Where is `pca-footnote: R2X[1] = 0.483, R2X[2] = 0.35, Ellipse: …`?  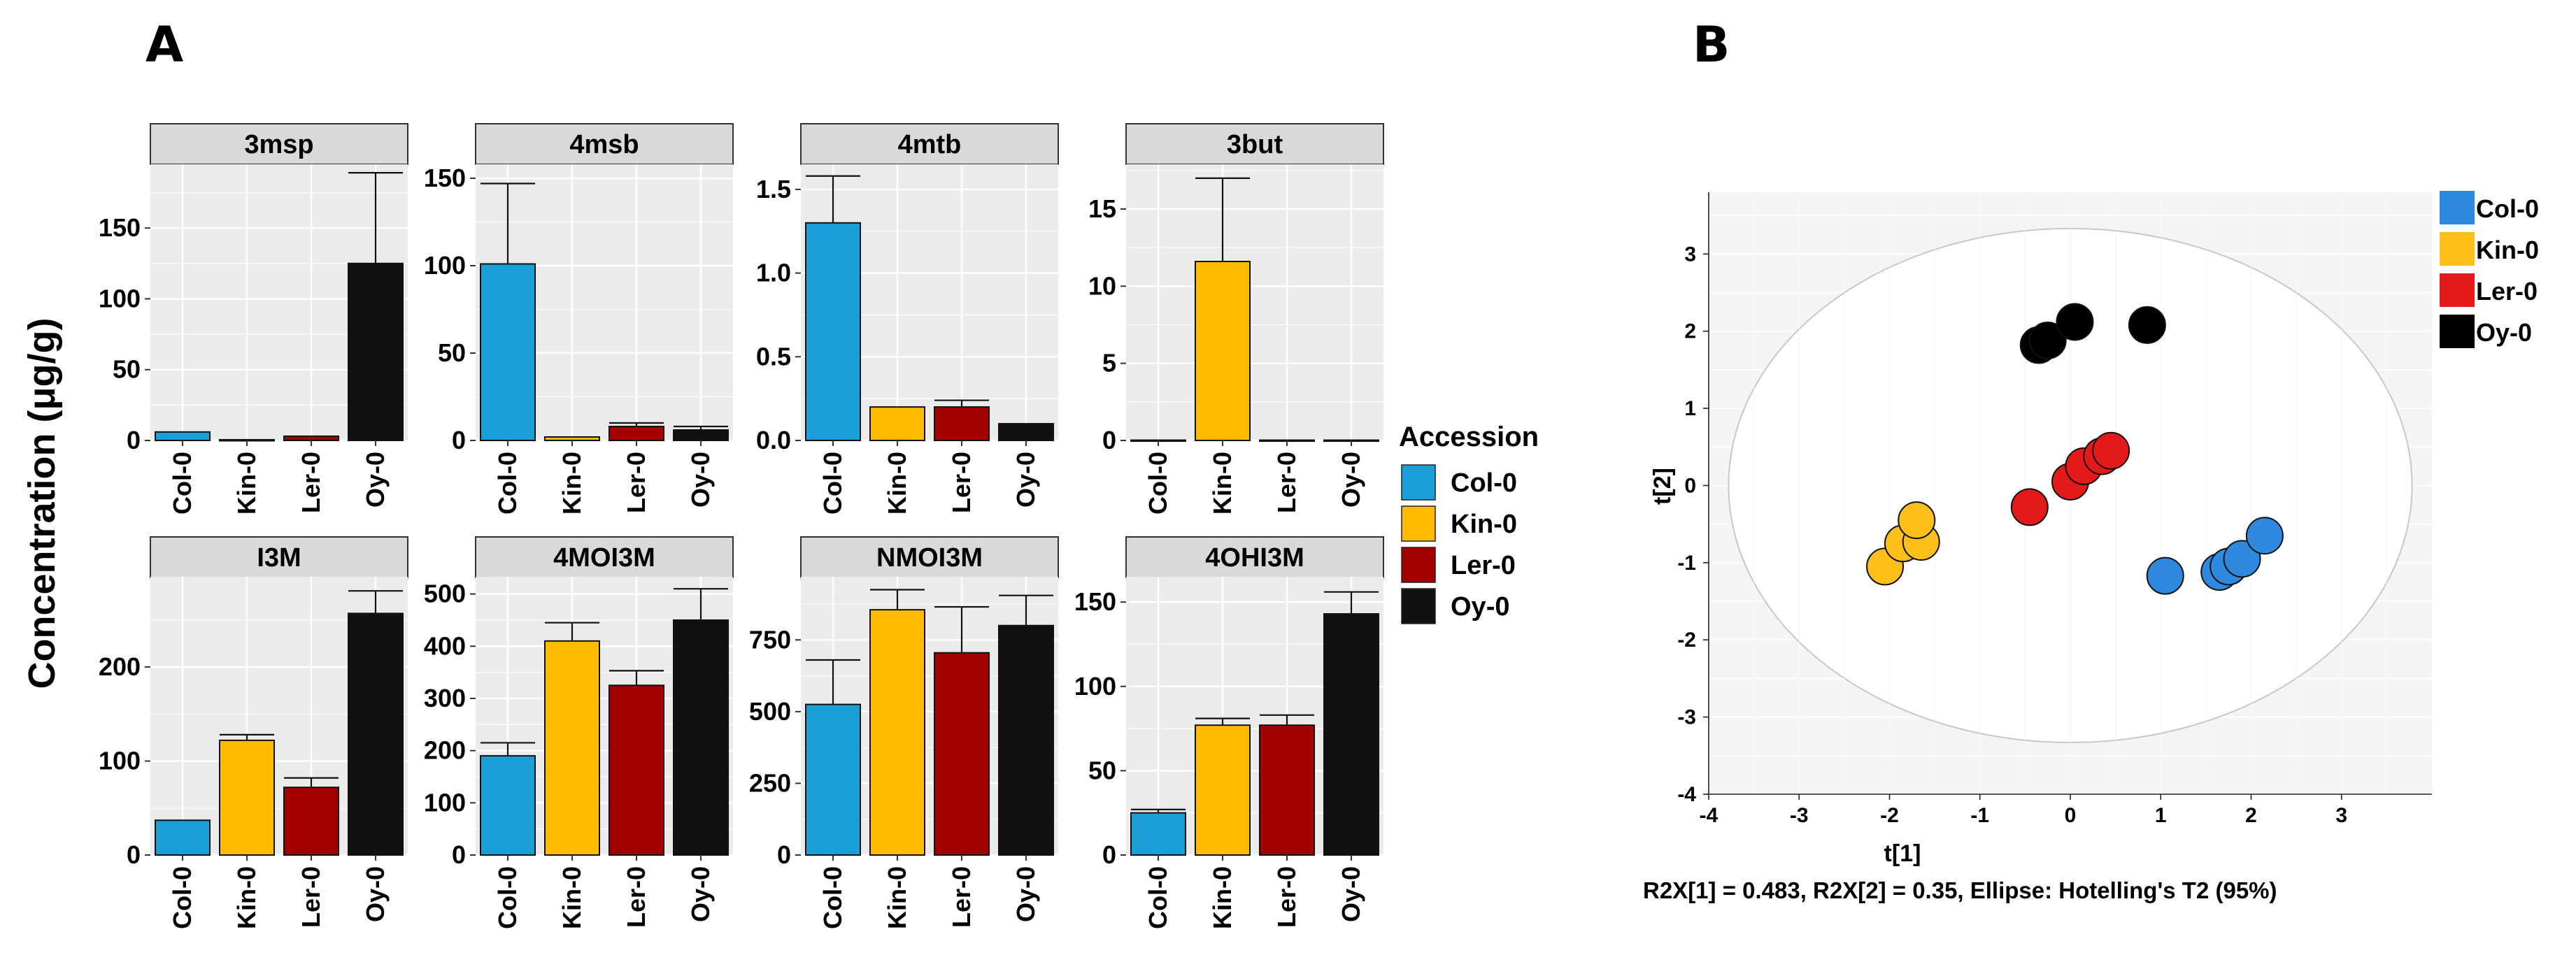
pca-footnote: R2X[1] = 0.483, R2X[2] = 0.35, Ellipse: … is located at coordinates (1960, 890).